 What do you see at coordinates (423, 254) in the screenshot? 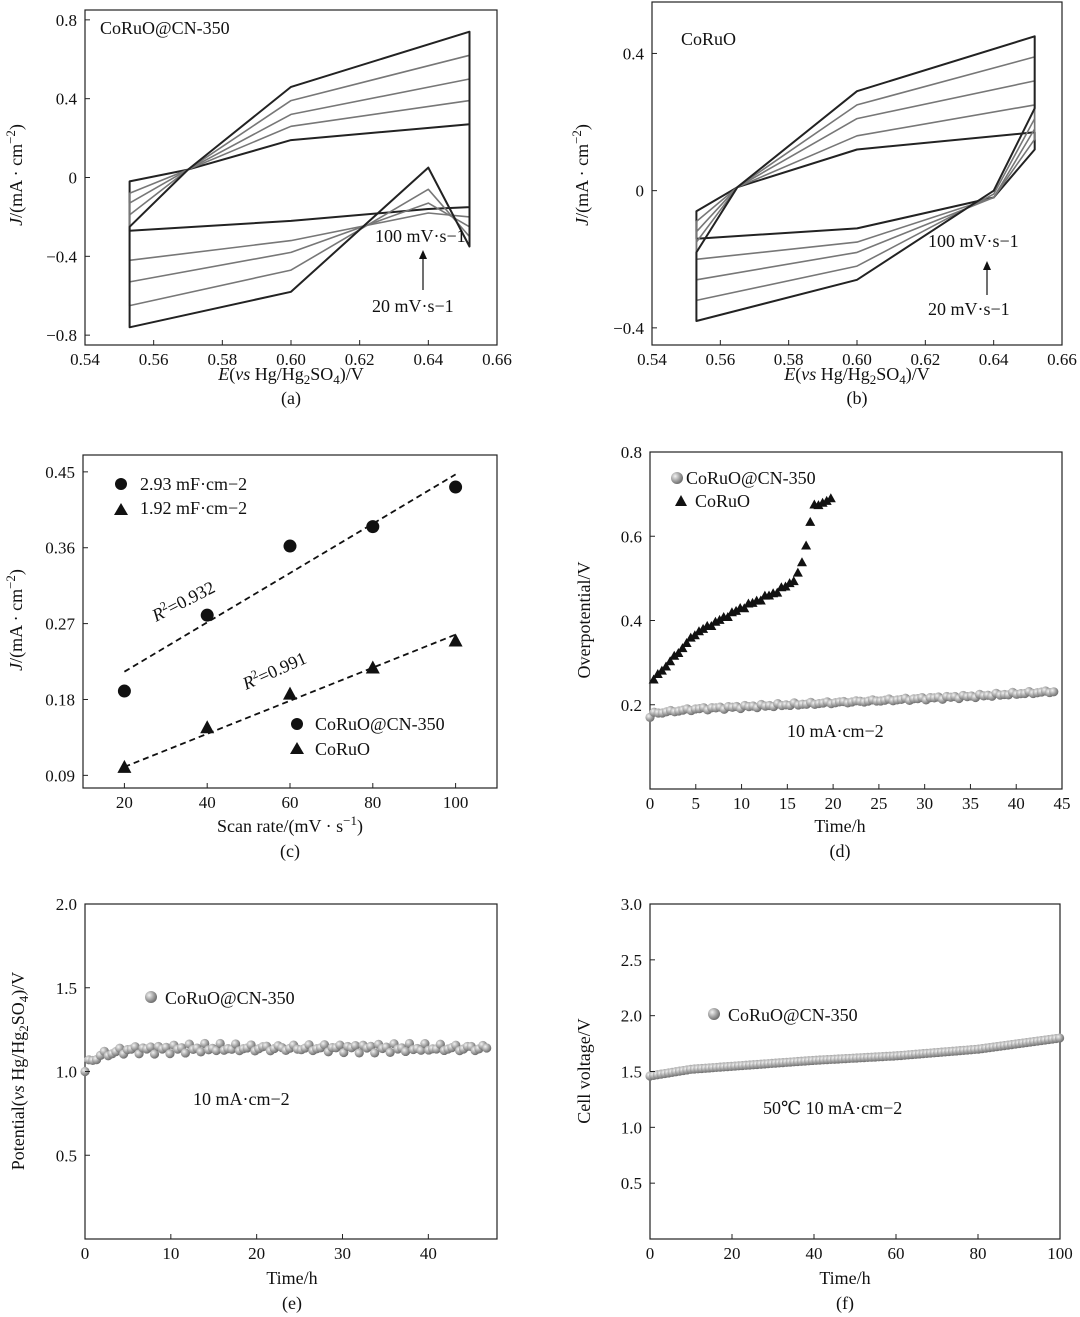
I see `arrow-head-icon` at bounding box center [423, 254].